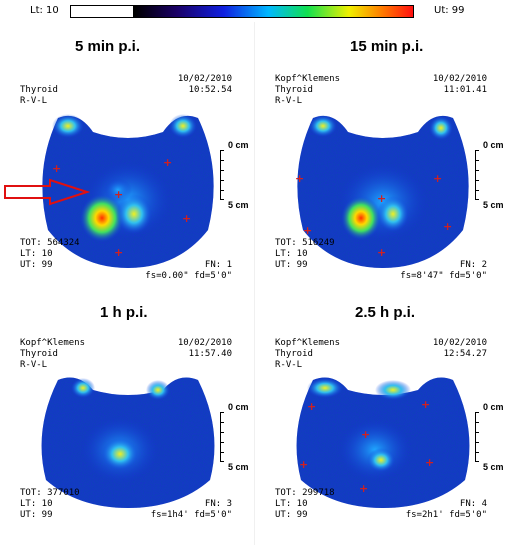 The image size is (509, 550). Describe the element at coordinates (191, 515) in the screenshot. I see `frame-timing: fs=1h4' fd=5'0"` at that location.